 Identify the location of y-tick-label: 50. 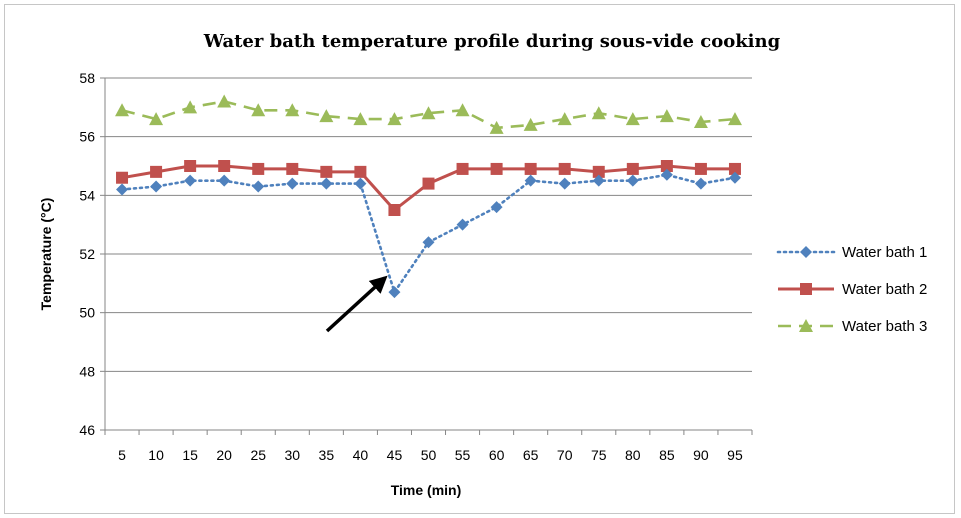
(87, 313).